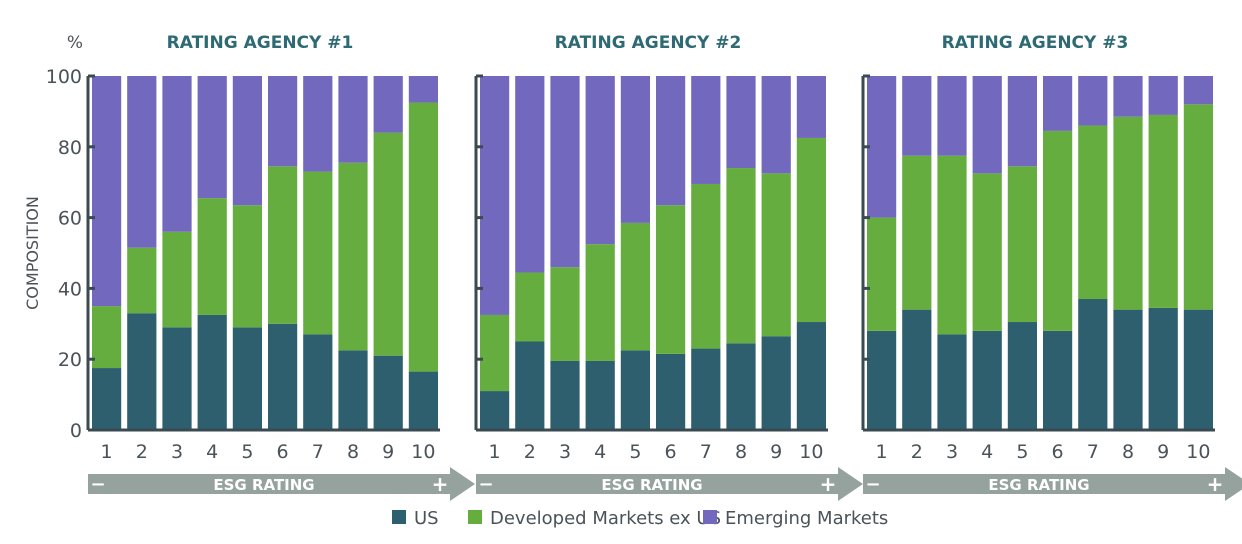 This screenshot has height=544, width=1242. Describe the element at coordinates (1035, 43) in the screenshot. I see `panel-title: RATING AGENCY #3` at that location.